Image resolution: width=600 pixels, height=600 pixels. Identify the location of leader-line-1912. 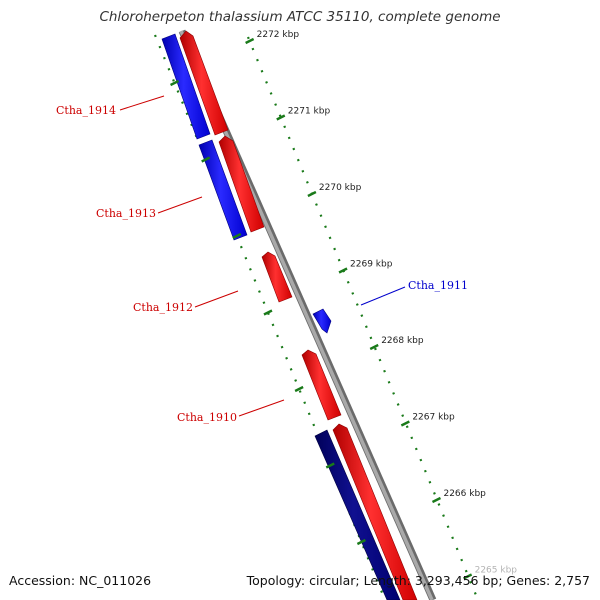
(216, 299).